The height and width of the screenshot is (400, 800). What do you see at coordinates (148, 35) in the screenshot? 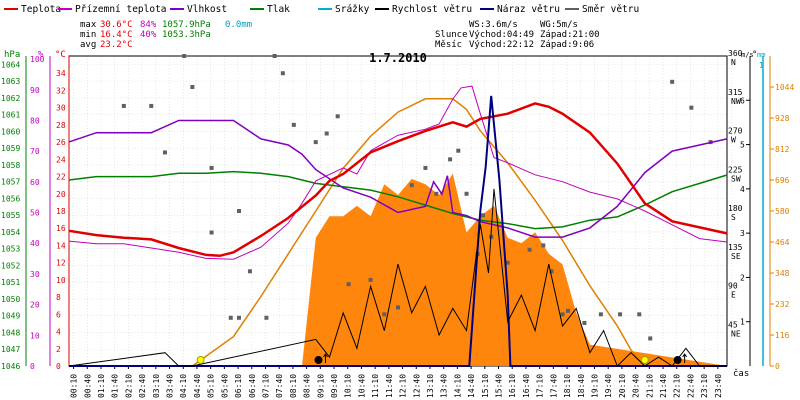
I see `stat-min-hum: 40%` at bounding box center [148, 35].